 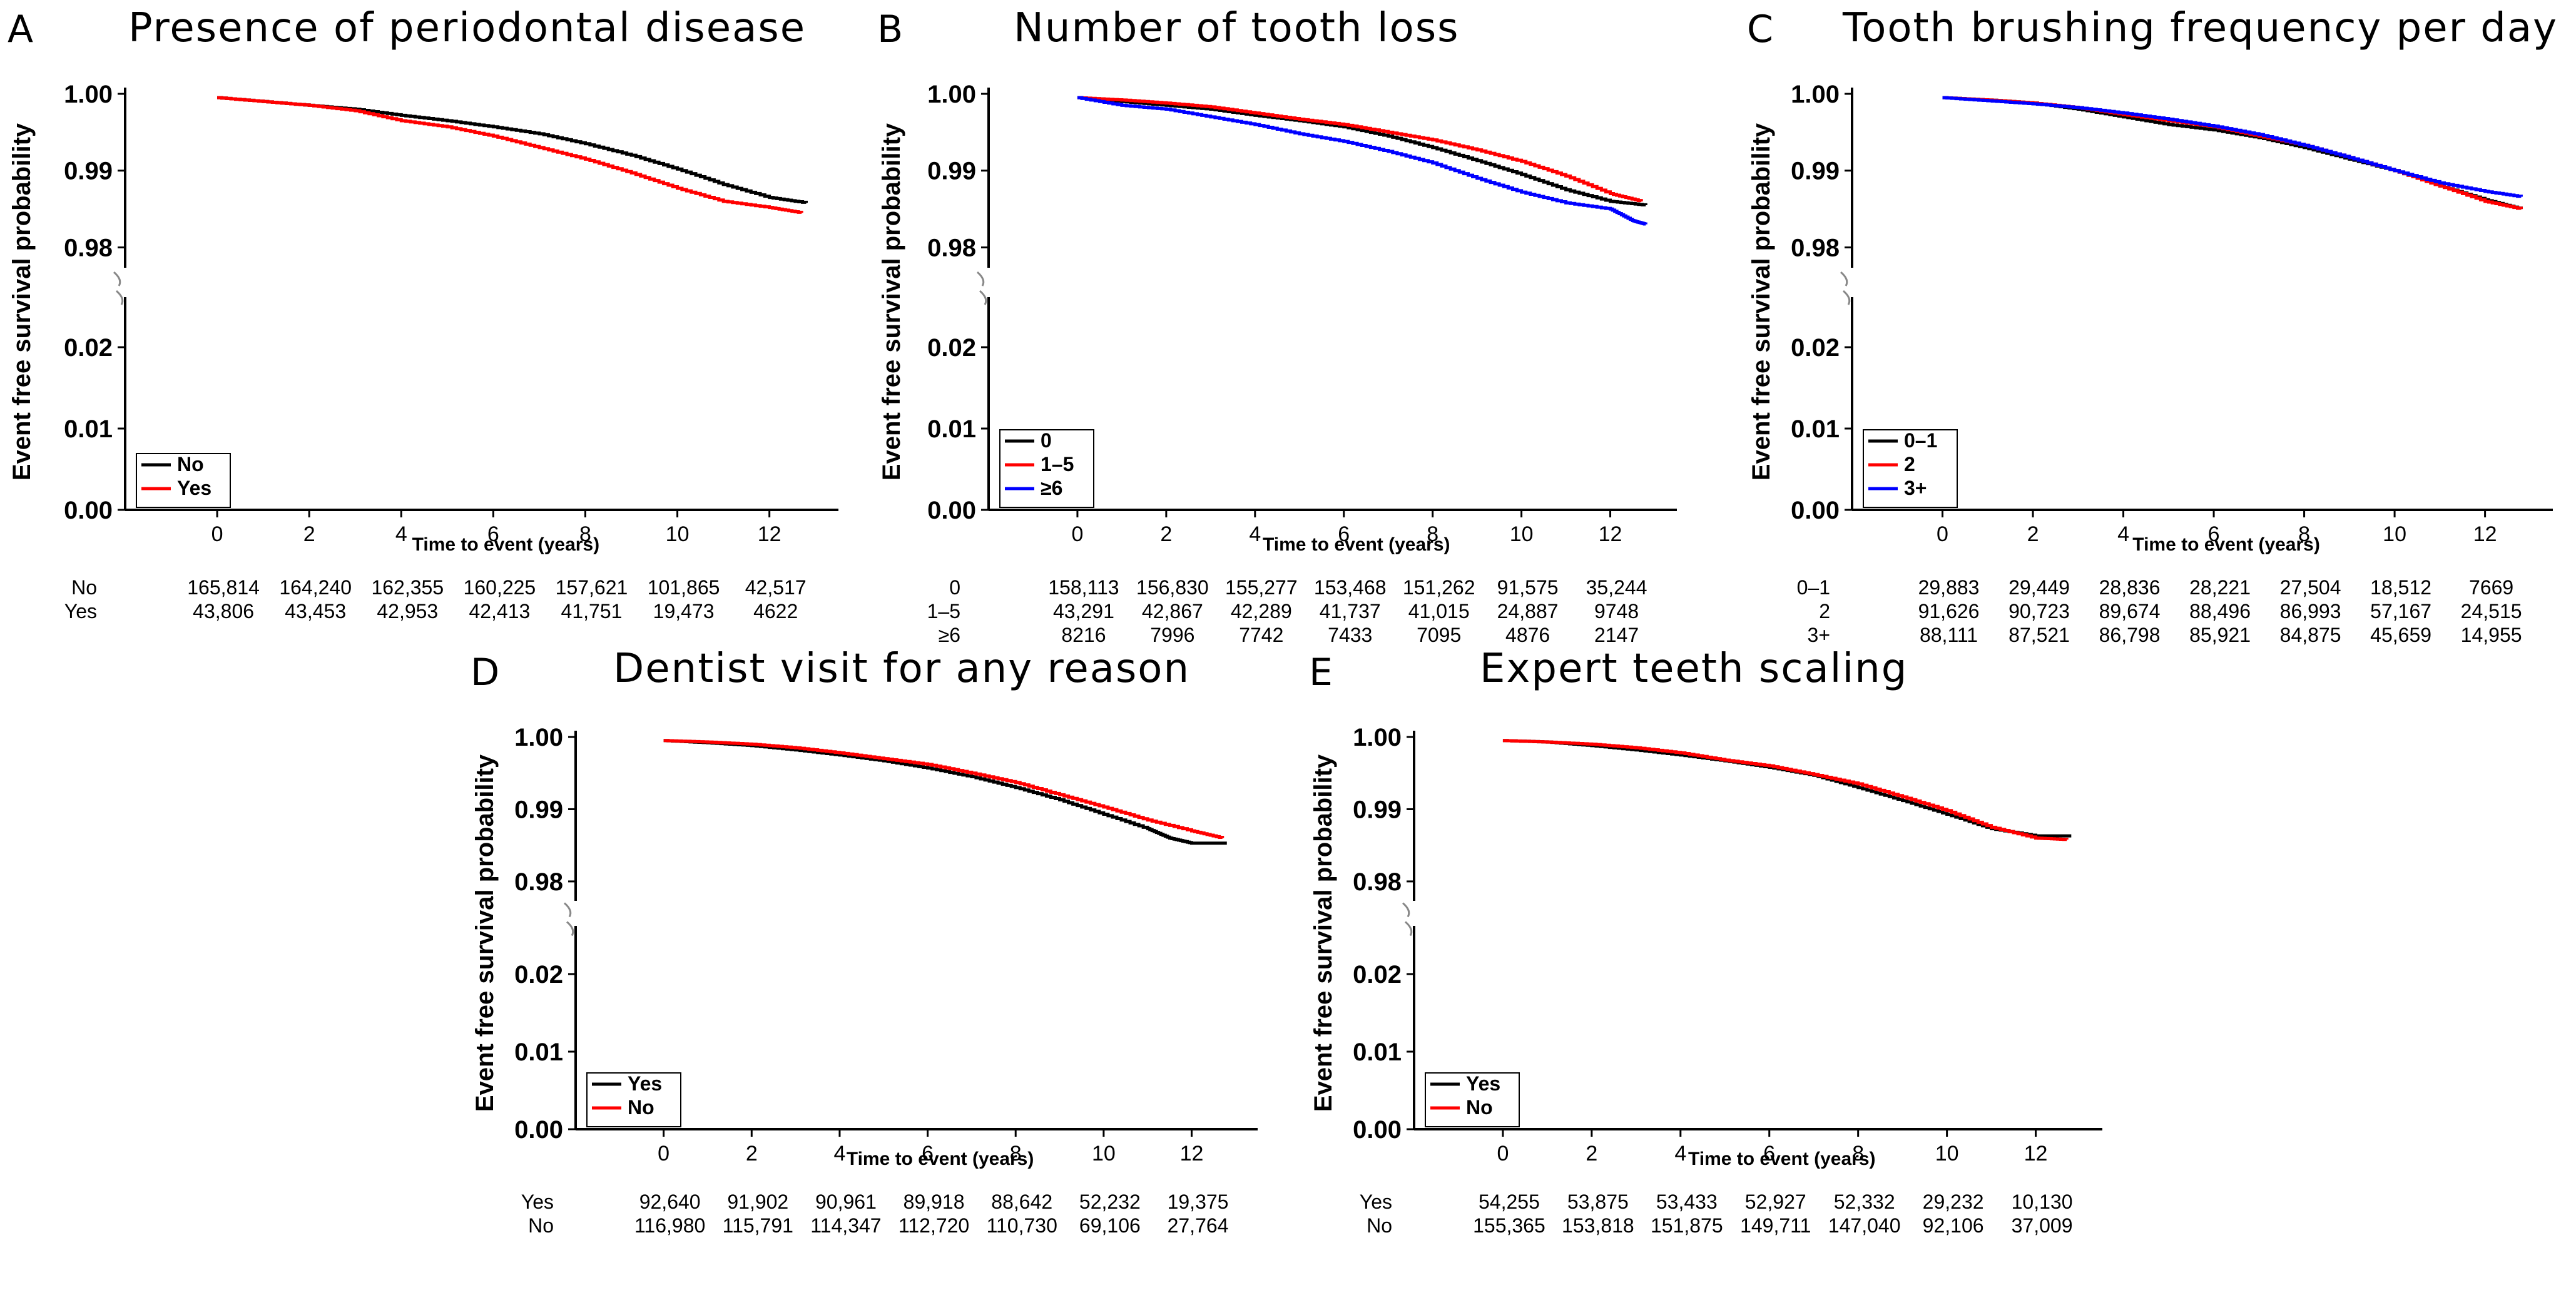 I want to click on risk-count: 28,836, so click(x=2130, y=587).